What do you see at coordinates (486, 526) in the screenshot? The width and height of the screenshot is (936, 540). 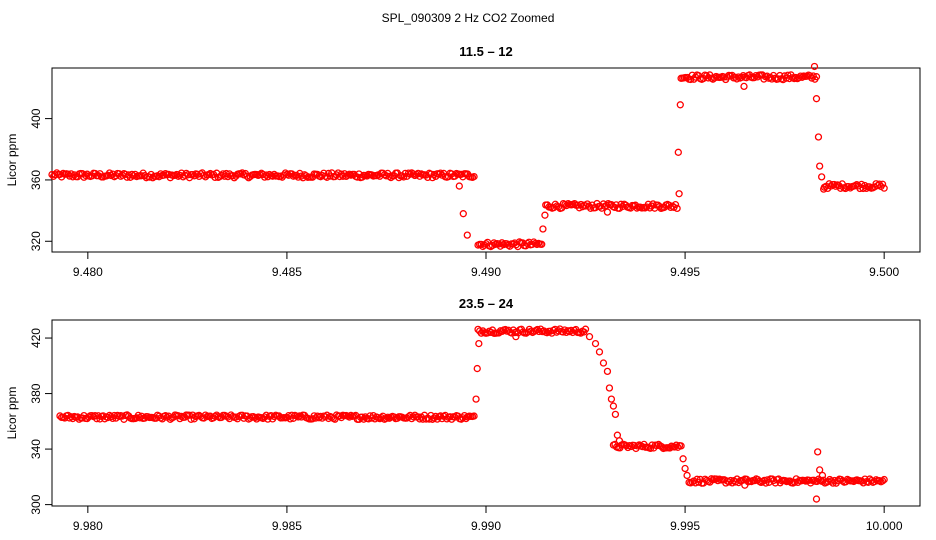 I see `x-tick-label: 9.990` at bounding box center [486, 526].